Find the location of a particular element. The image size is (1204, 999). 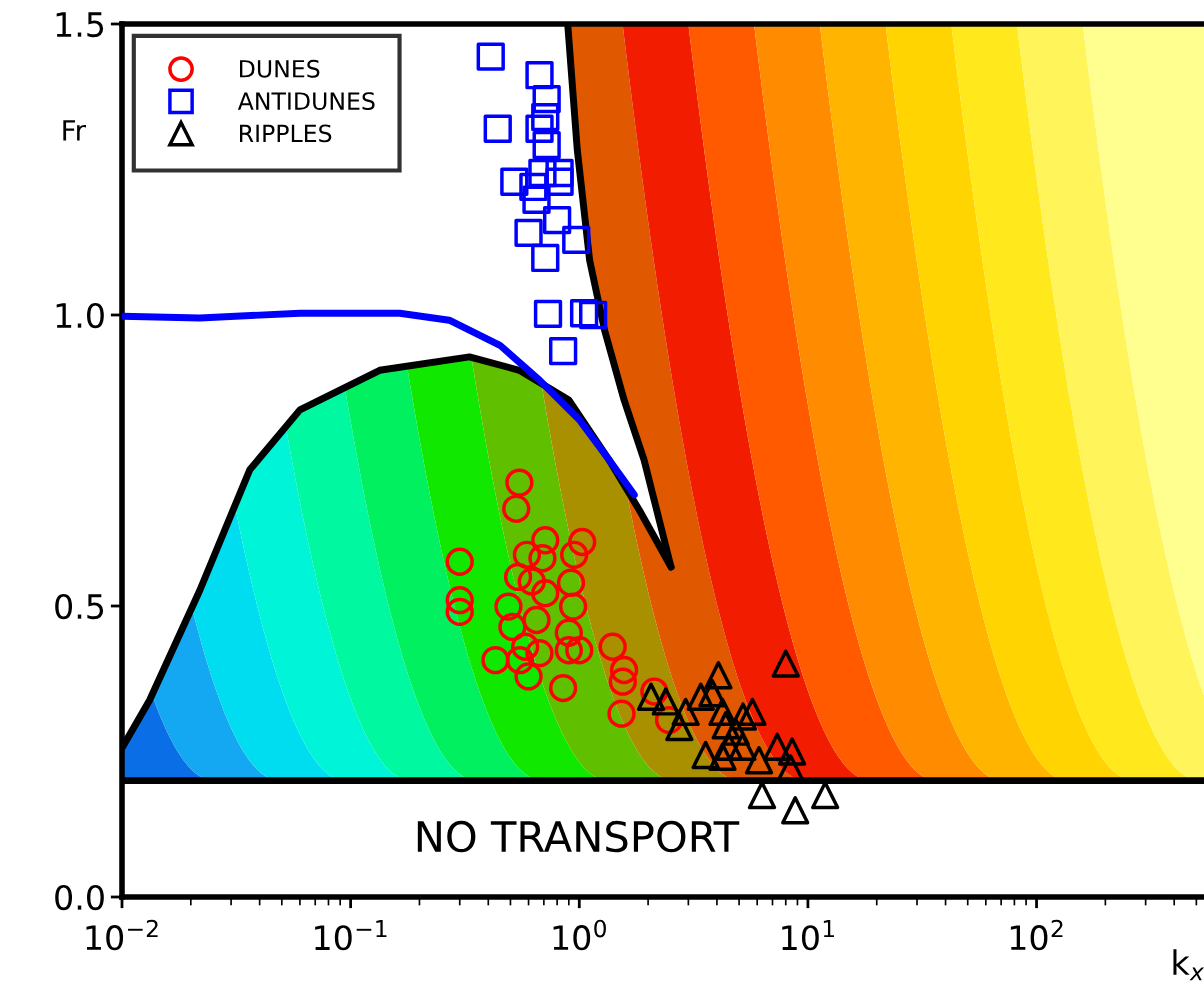

x-tick-label: 10$^{1}$ is located at coordinates (808, 935).